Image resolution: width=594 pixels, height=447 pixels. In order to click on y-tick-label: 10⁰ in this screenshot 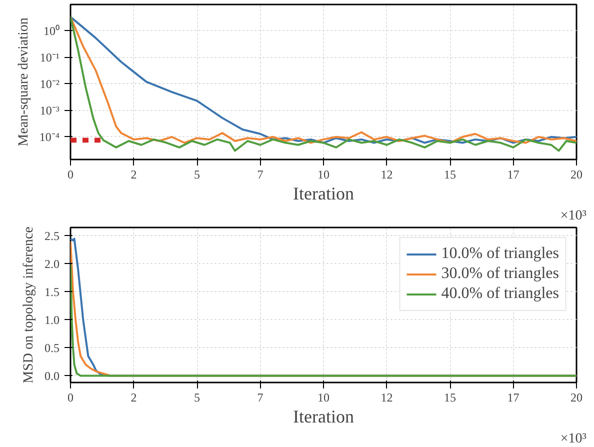, I will do `click(52, 31)`.